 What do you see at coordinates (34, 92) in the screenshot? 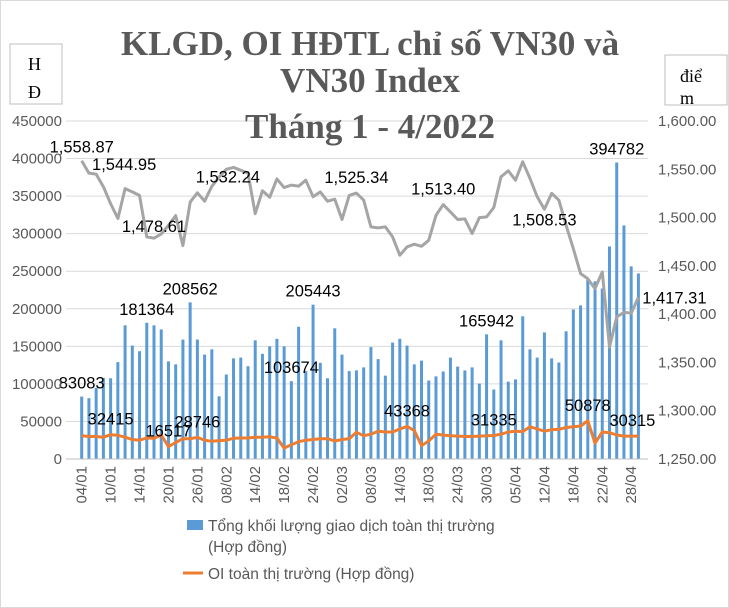
I see `left-axis-title-line-2: Đ` at bounding box center [34, 92].